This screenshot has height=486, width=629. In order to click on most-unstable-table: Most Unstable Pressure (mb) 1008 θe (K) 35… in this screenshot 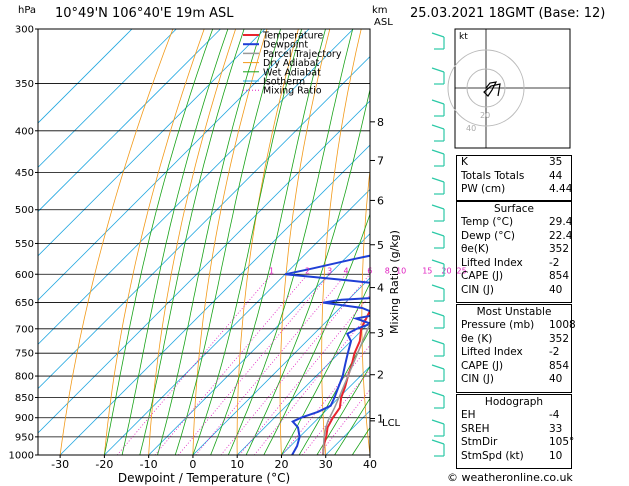, I will do `click(516, 348)`.